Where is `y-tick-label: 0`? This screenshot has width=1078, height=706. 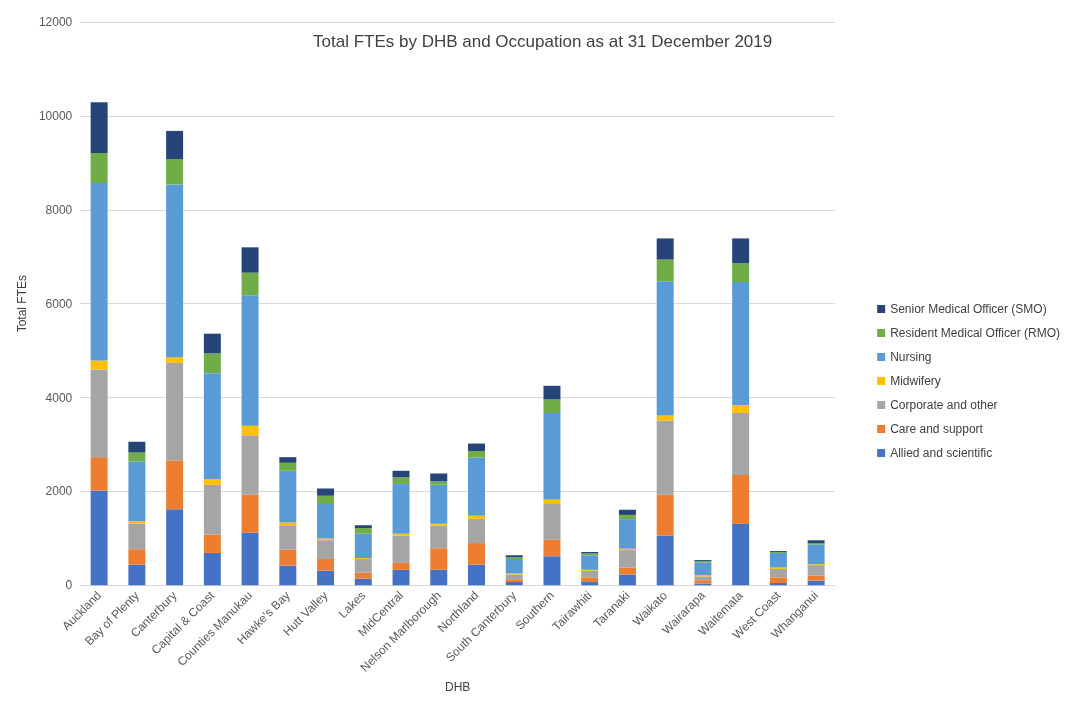 y-tick-label: 0 is located at coordinates (69, 585).